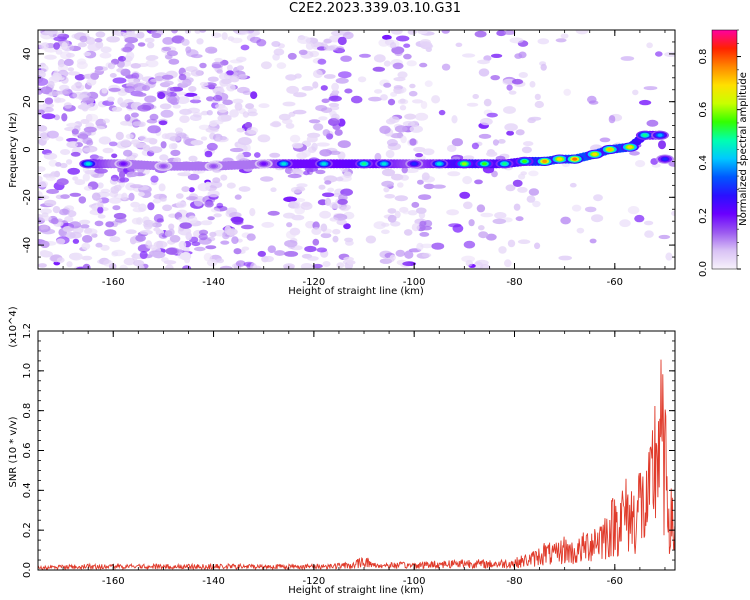  Describe the element at coordinates (13, 326) in the screenshot. I see `snr-y-multiplier: (x10^4)` at that location.